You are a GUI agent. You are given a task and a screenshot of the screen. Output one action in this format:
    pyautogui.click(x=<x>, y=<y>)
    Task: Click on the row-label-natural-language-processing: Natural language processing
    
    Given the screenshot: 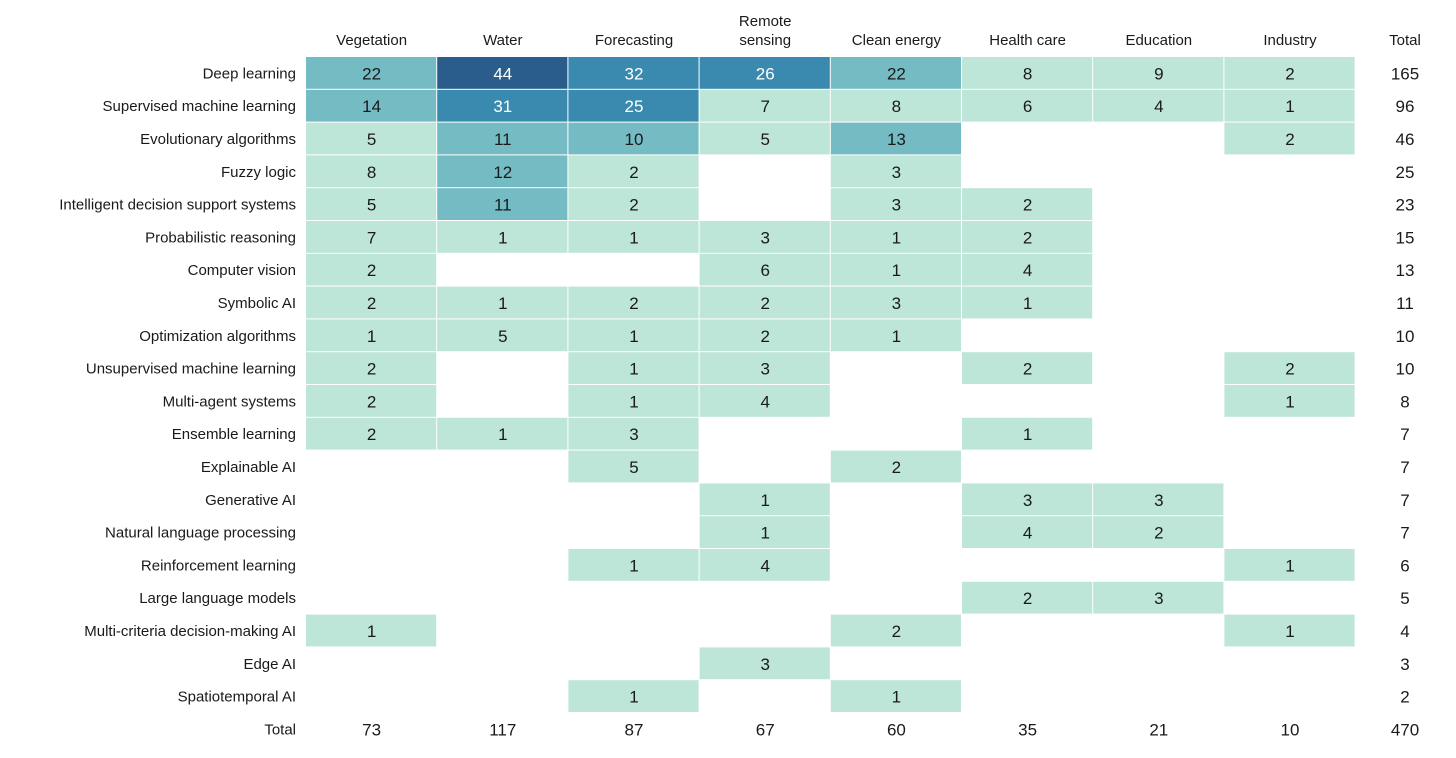 What is the action you would take?
    pyautogui.click(x=200, y=533)
    